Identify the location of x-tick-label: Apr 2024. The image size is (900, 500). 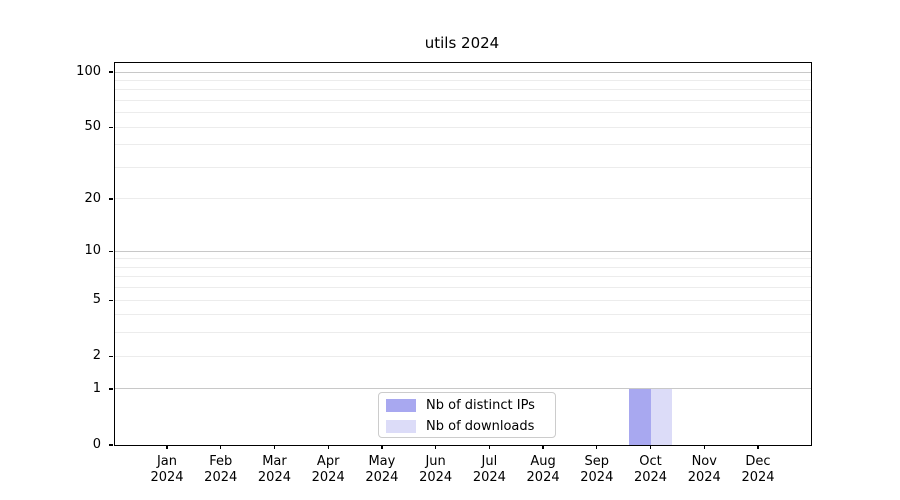
(328, 470).